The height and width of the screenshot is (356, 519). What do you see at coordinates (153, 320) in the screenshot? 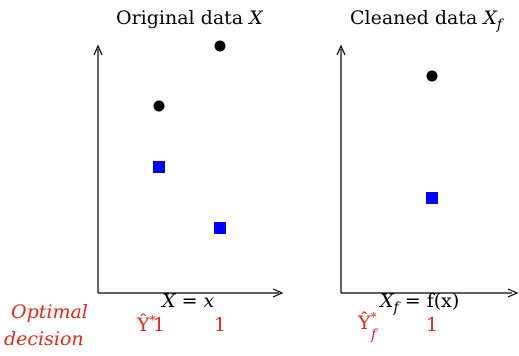
I see `panel-original-decision-star: *` at bounding box center [153, 320].